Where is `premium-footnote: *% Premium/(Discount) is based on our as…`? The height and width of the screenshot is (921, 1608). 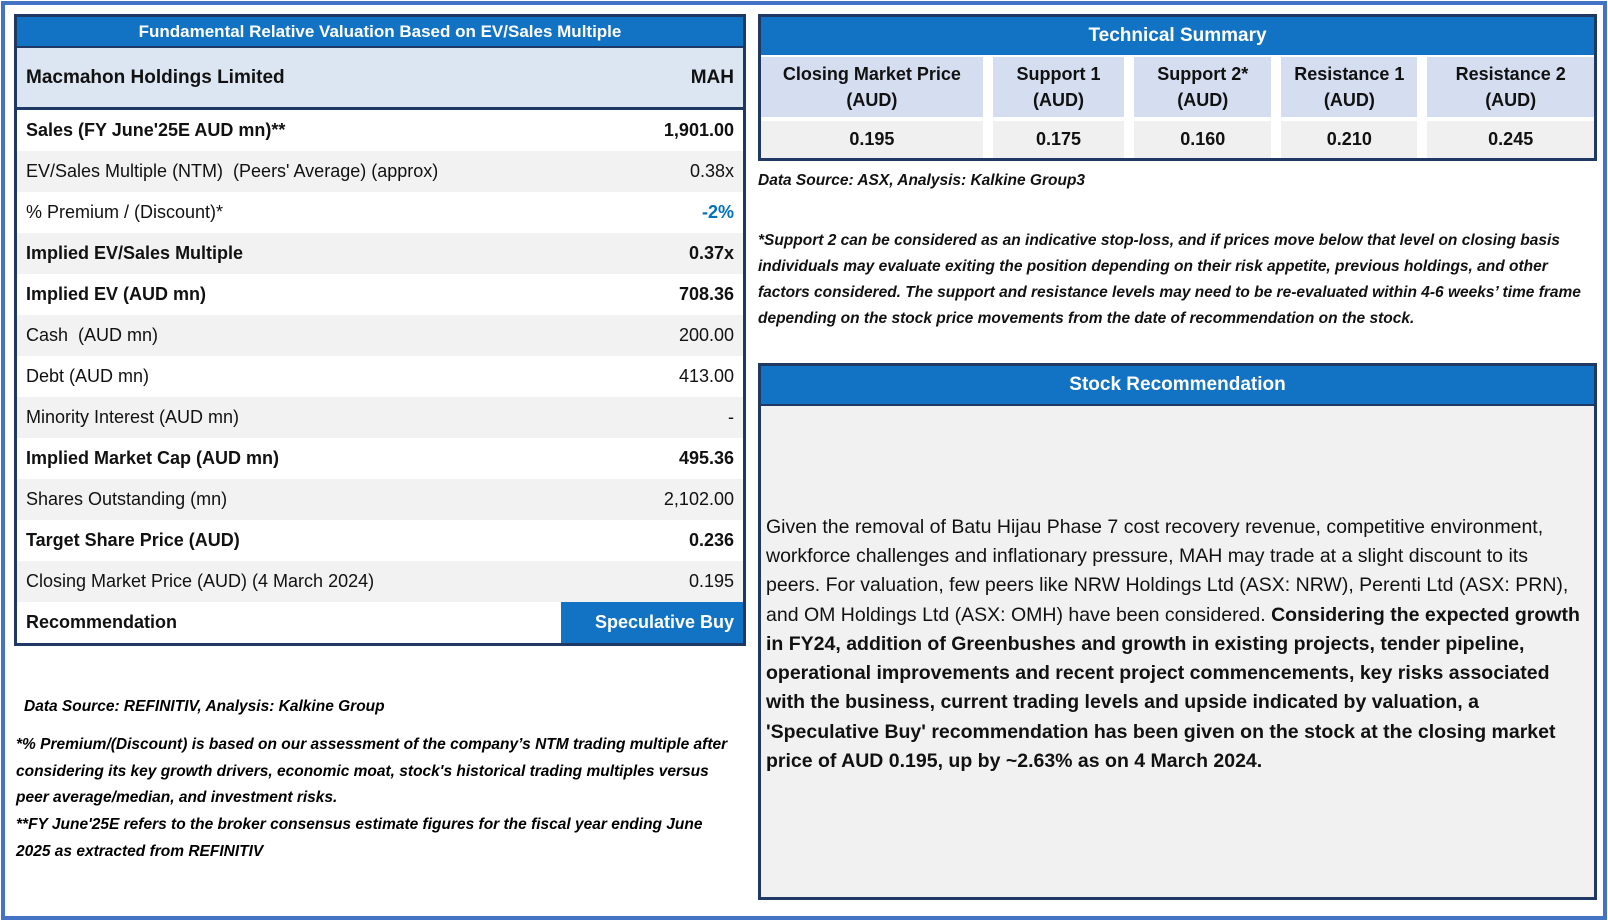 premium-footnote: *% Premium/(Discount) is based on our as… is located at coordinates (372, 771).